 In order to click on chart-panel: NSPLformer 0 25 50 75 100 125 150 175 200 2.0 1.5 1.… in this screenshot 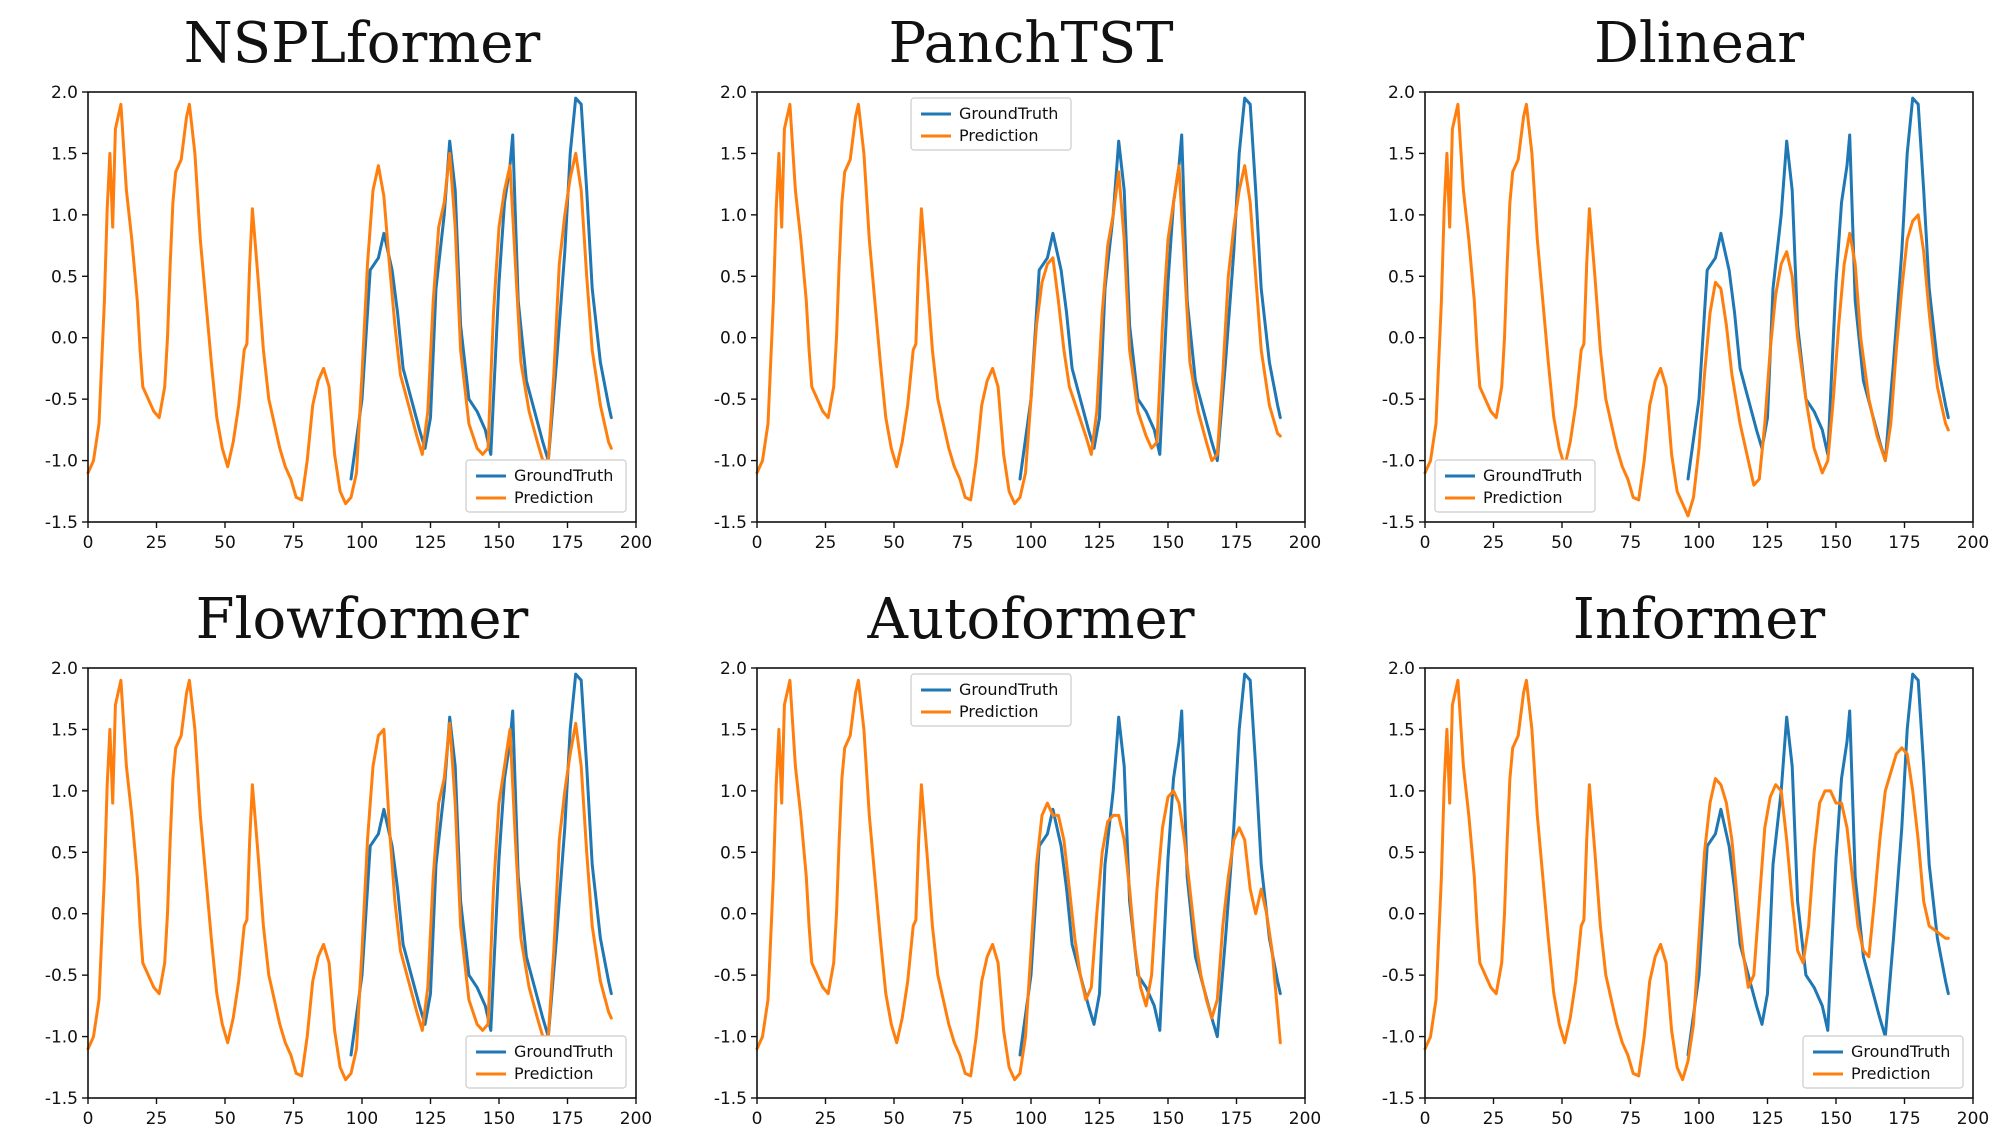, I will do `click(348, 282)`.